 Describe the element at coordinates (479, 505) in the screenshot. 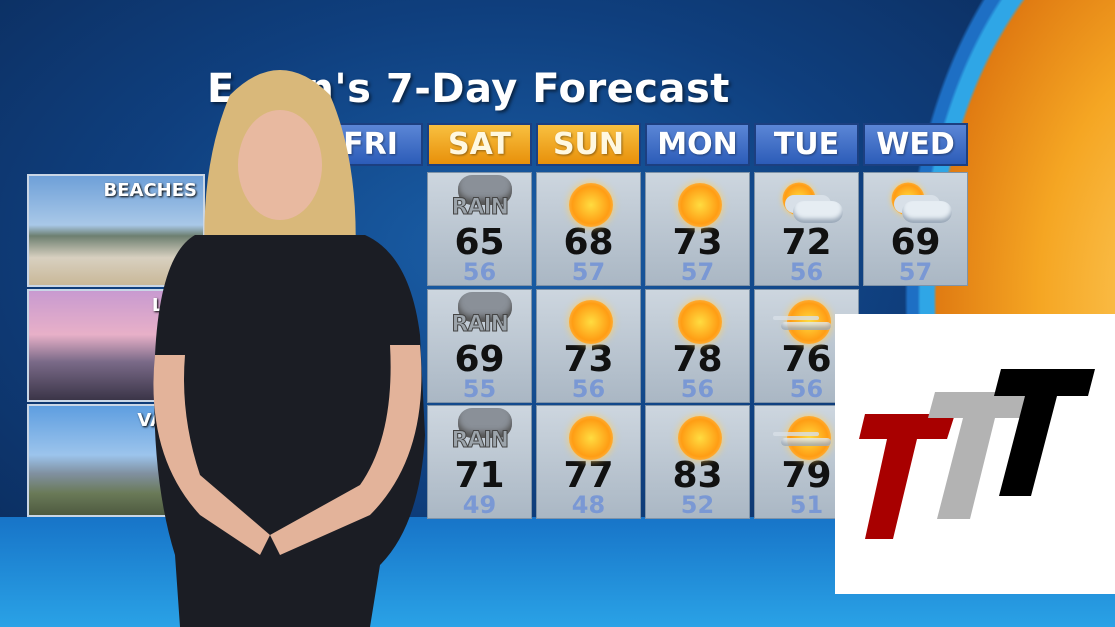

I see `low-temp: 49` at that location.